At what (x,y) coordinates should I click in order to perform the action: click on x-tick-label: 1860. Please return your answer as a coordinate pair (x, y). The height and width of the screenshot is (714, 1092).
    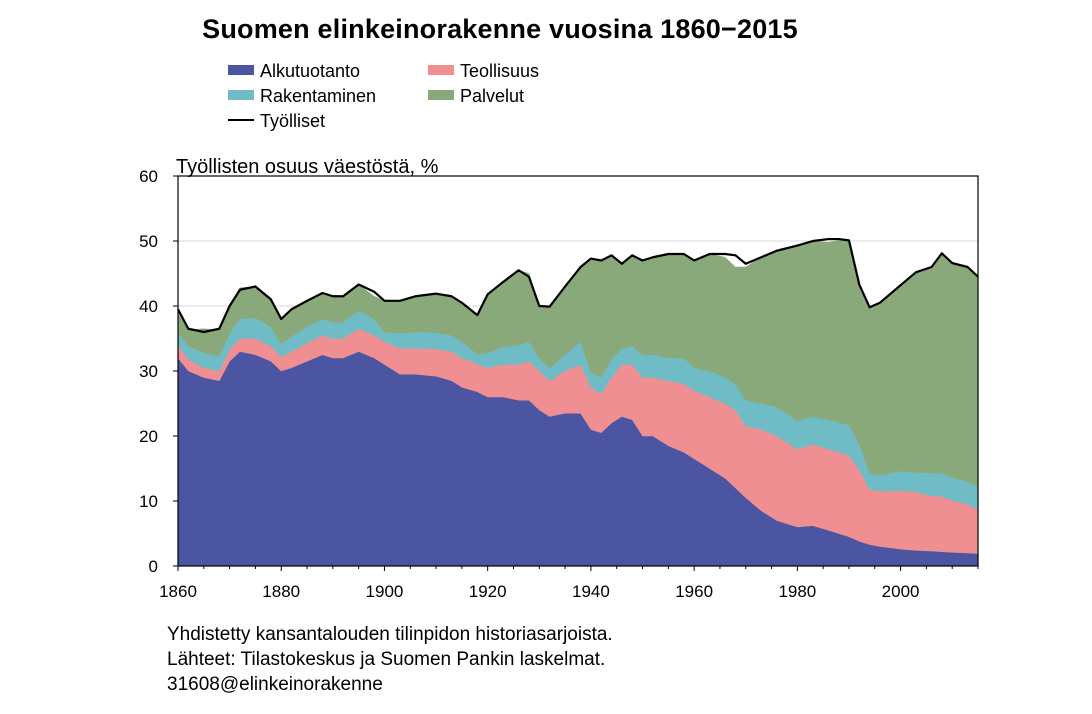
    Looking at the image, I should click on (178, 591).